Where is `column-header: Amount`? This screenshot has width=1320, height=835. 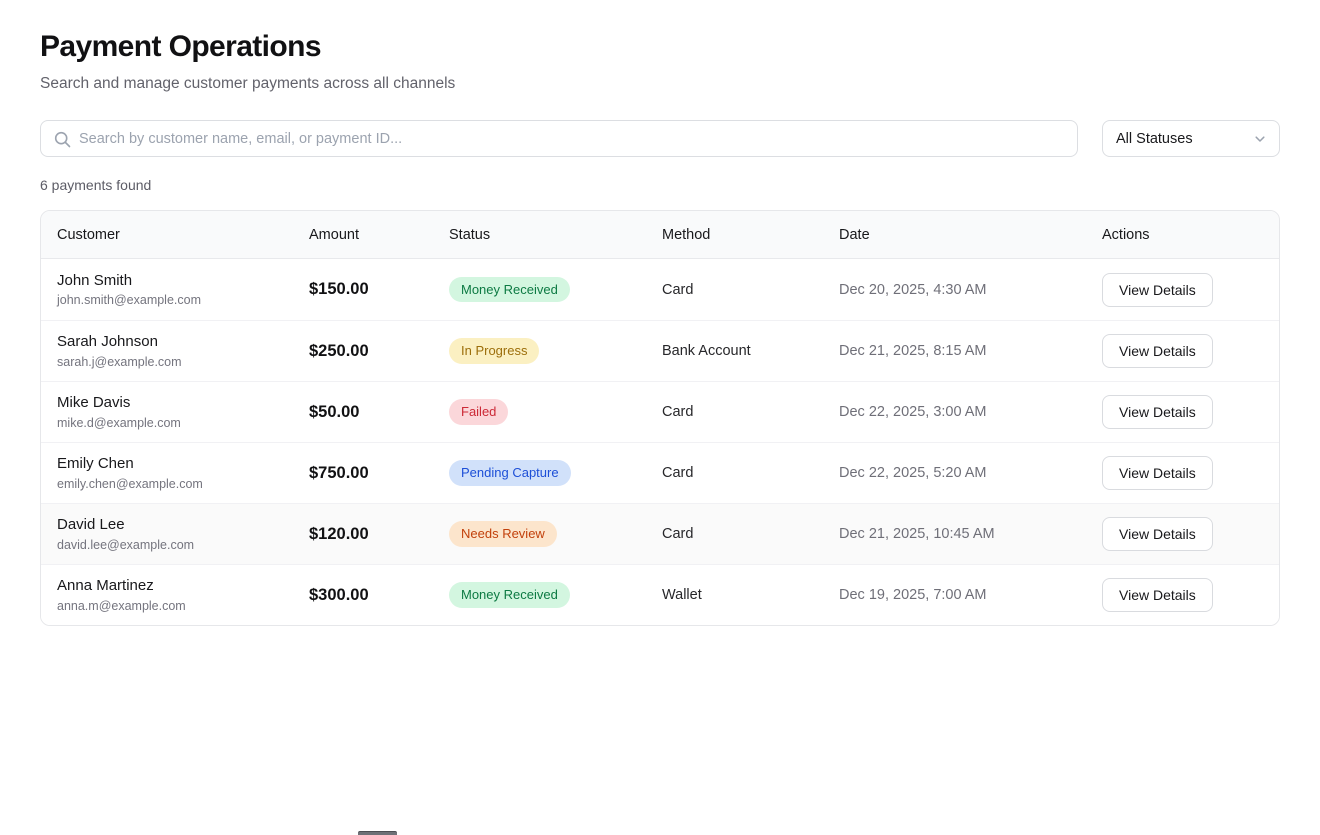
column-header: Amount is located at coordinates (334, 234).